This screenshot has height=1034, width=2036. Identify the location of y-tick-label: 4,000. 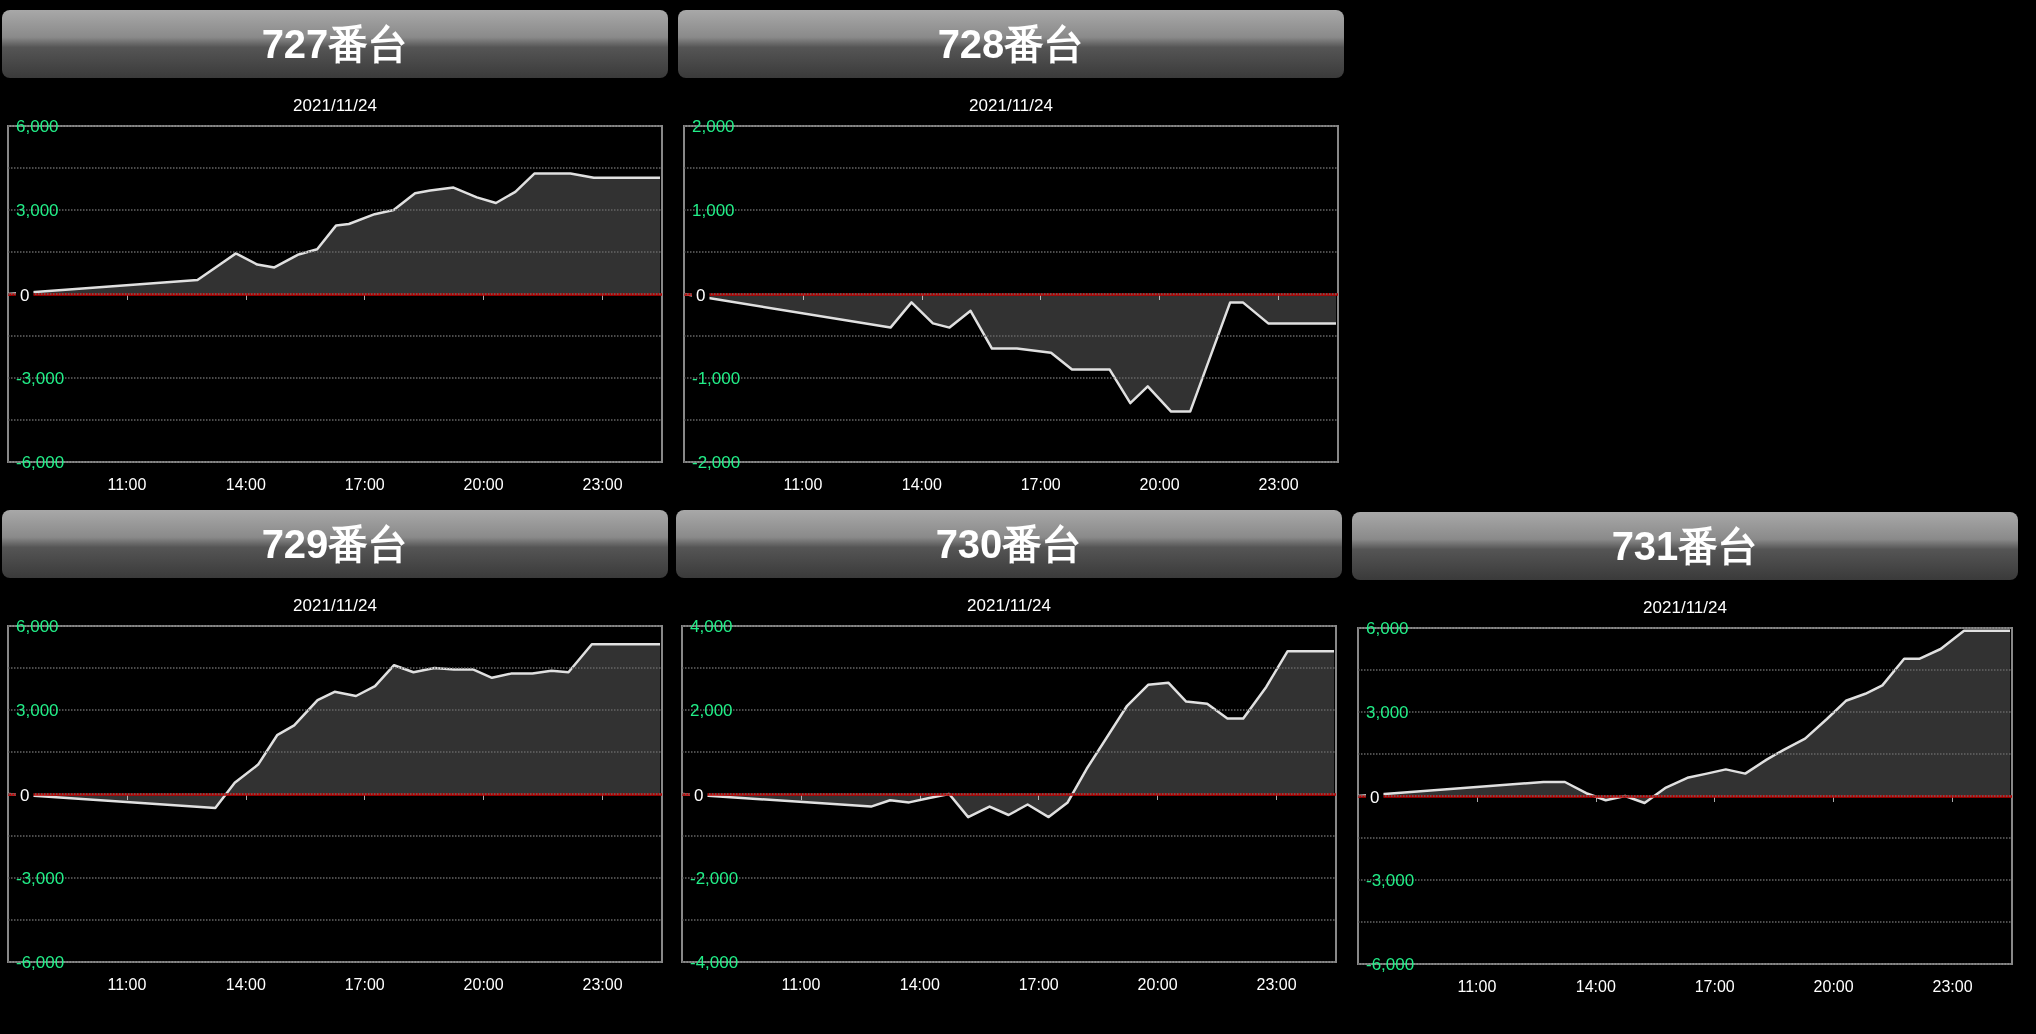
(711, 626).